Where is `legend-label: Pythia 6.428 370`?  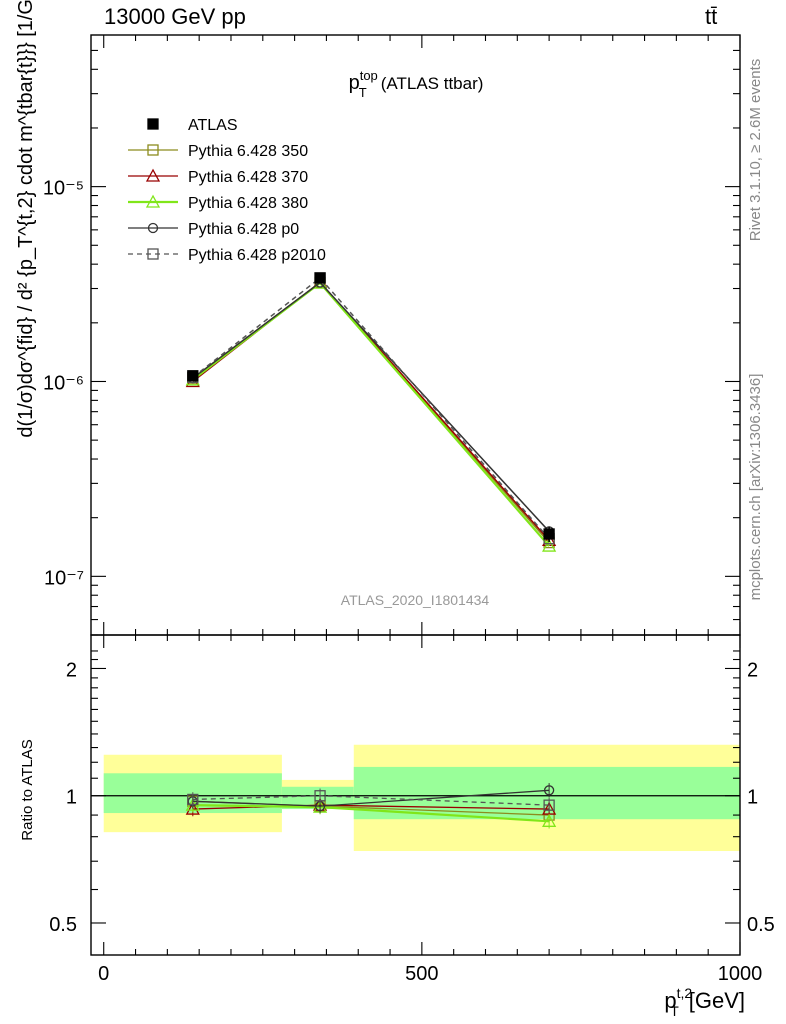 legend-label: Pythia 6.428 370 is located at coordinates (248, 177).